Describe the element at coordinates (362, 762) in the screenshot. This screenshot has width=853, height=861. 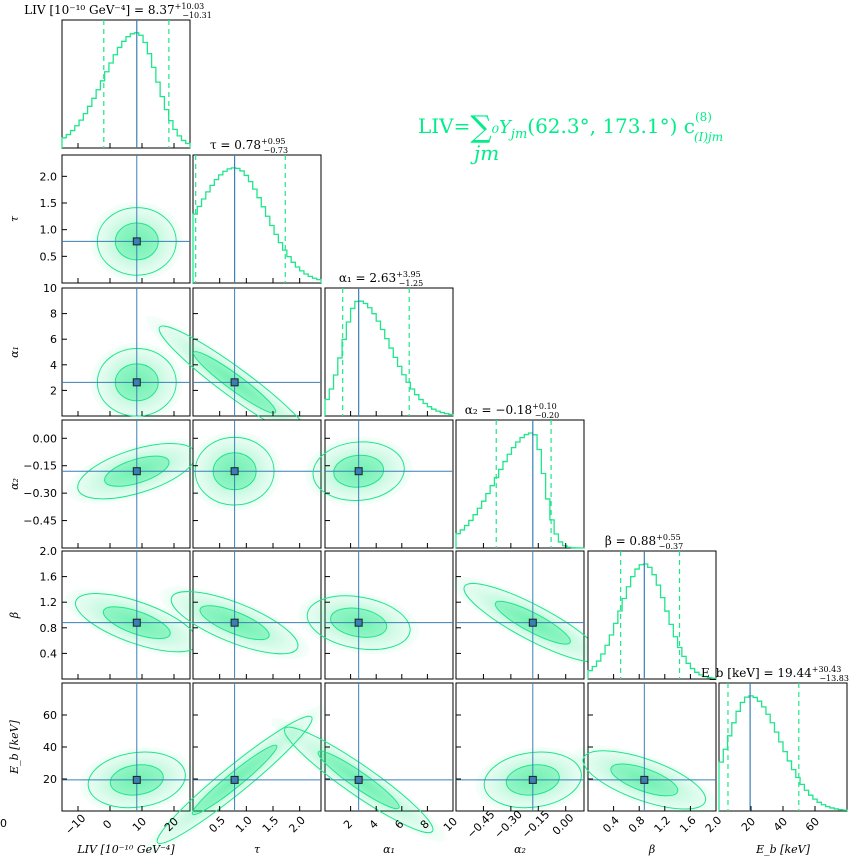
I see `panel-Eb-alpha1` at that location.